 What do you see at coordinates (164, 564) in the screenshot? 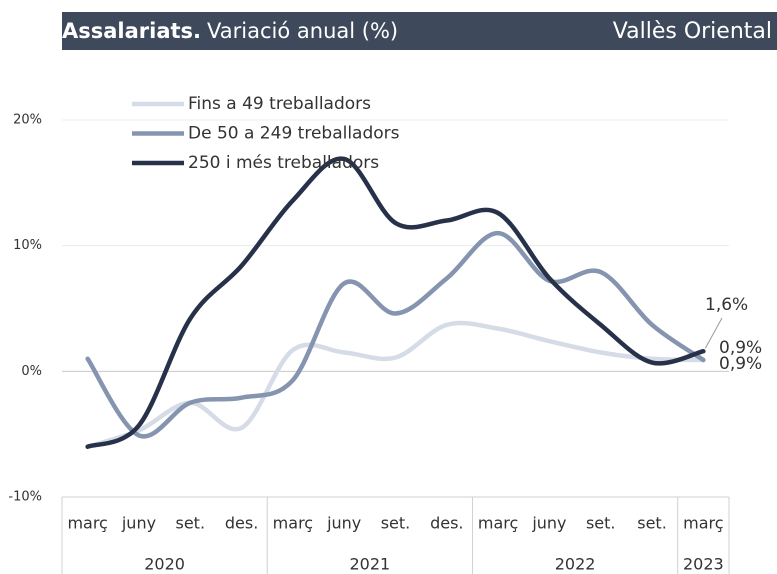
I see `x-group-label: 2020` at bounding box center [164, 564].